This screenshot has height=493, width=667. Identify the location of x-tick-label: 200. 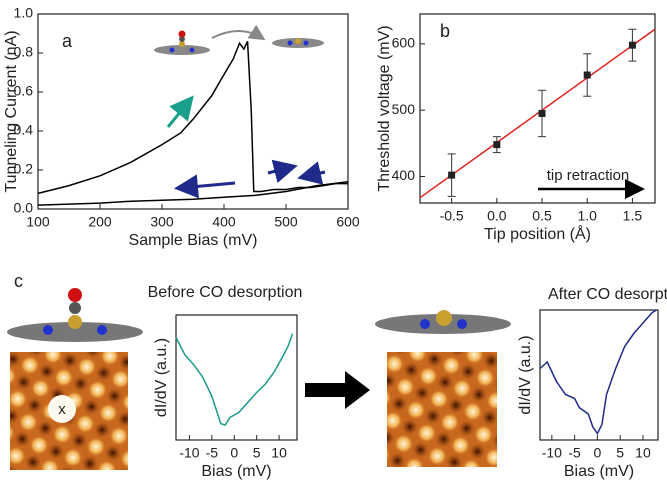
(100, 222).